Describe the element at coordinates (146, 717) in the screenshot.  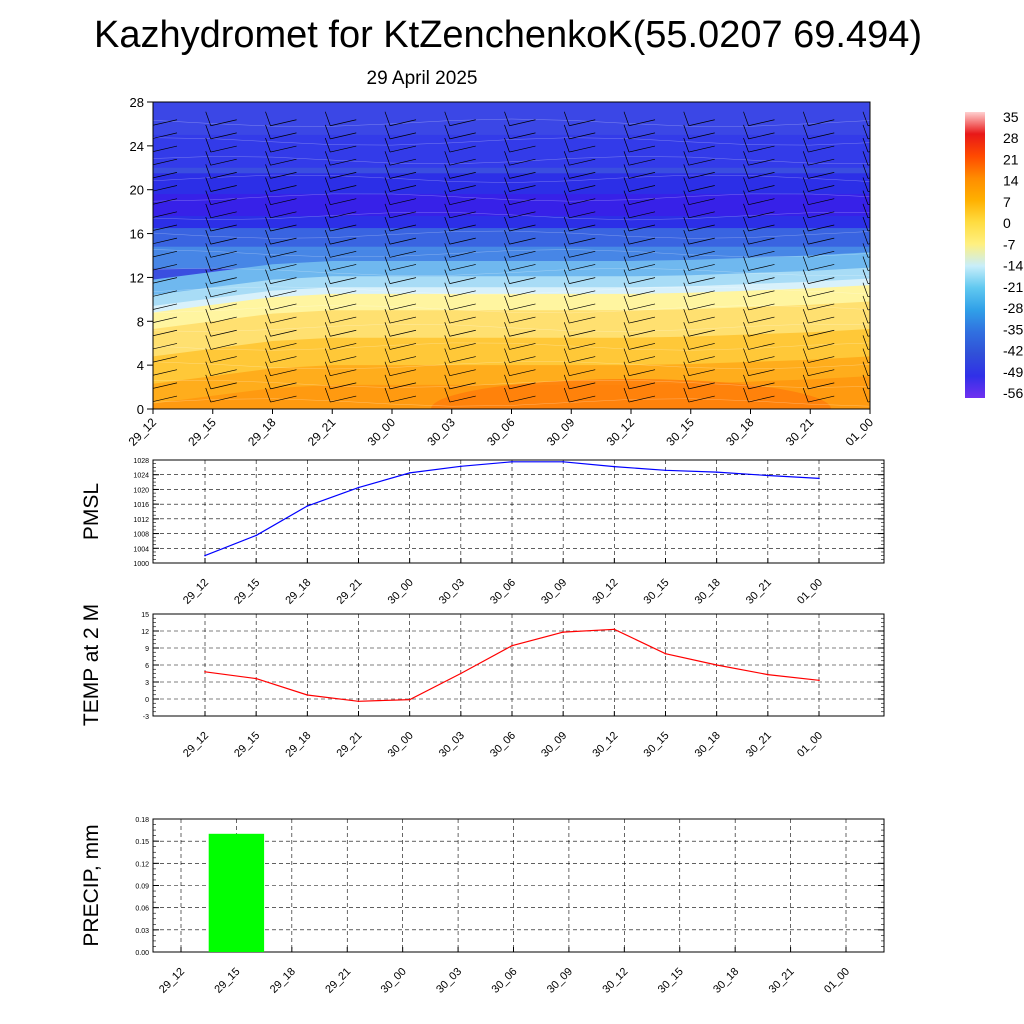
I see `y-tick-label: -3` at that location.